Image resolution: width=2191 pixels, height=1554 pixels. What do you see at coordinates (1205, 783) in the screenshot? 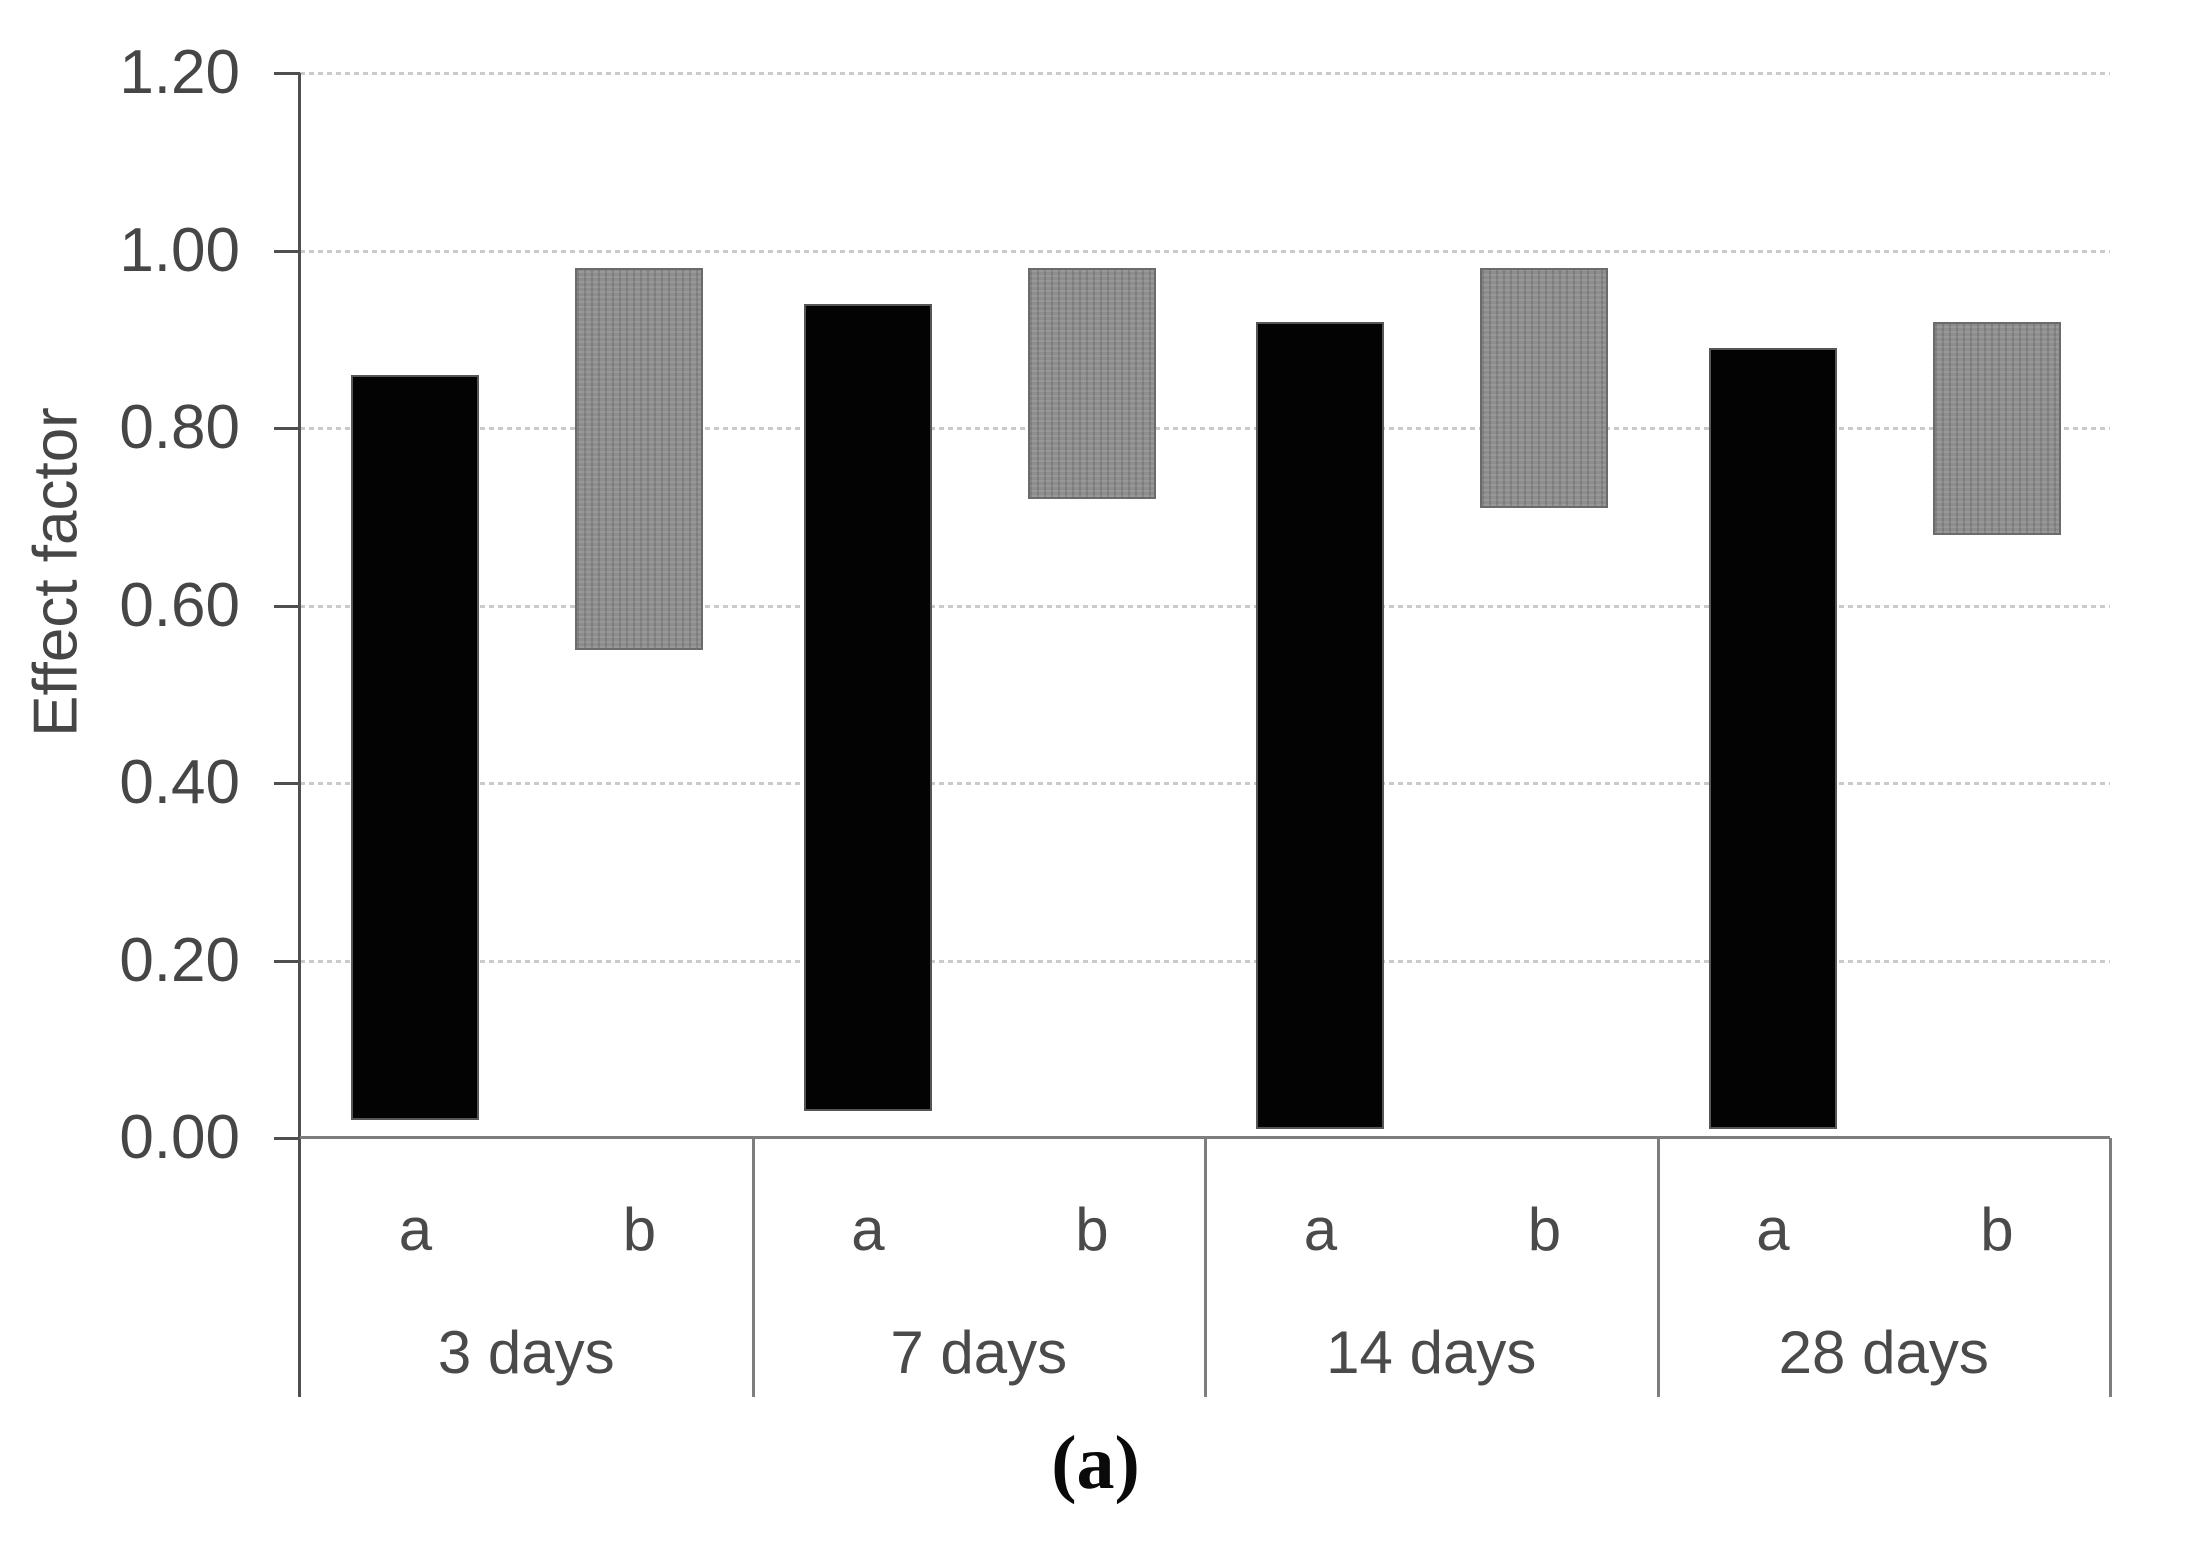
I see `gridline-0.40` at bounding box center [1205, 783].